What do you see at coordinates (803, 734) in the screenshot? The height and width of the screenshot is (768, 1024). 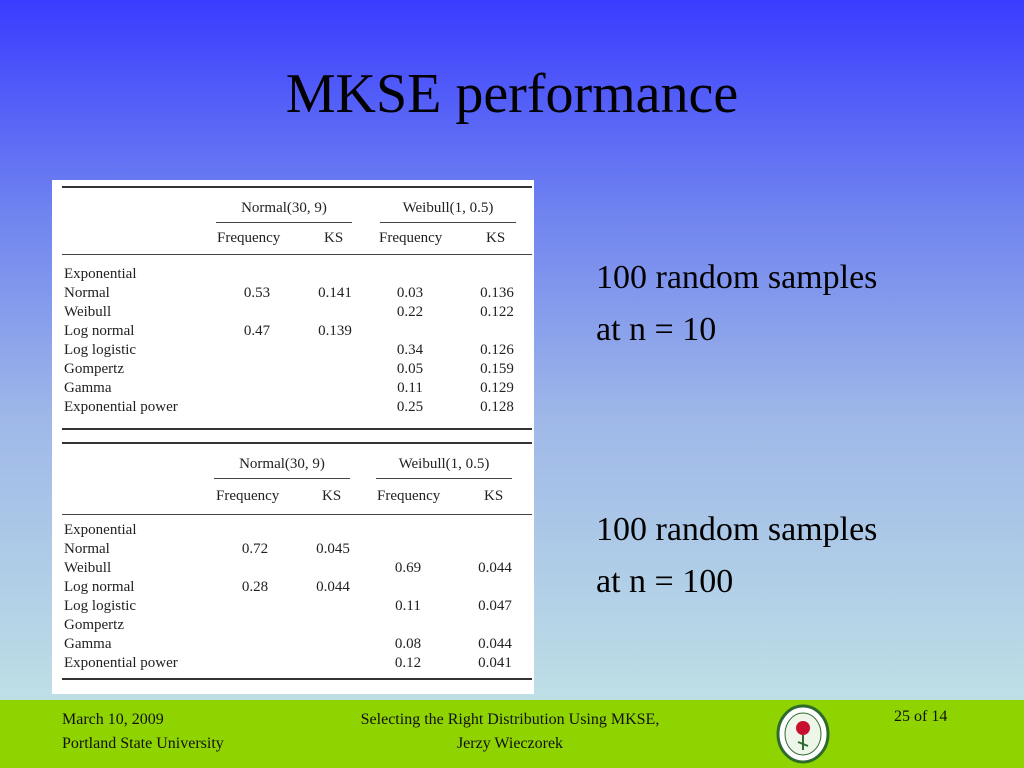 I see `university-seal-icon` at bounding box center [803, 734].